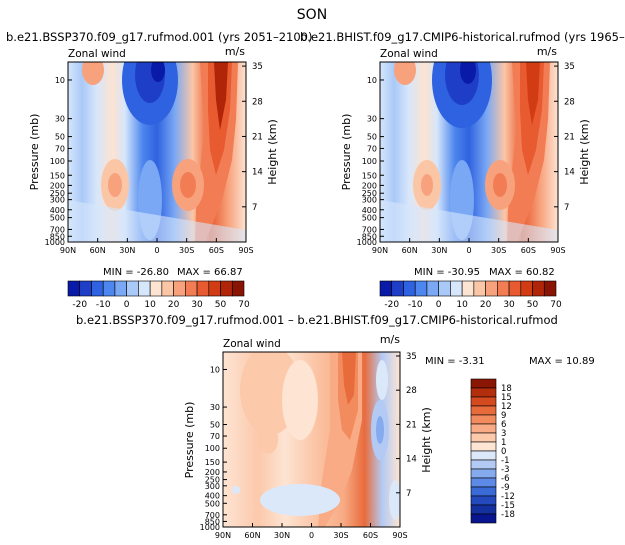 This screenshot has width=625, height=545. What do you see at coordinates (223, 535) in the screenshot?
I see `x-tick-label: 90N` at bounding box center [223, 535].